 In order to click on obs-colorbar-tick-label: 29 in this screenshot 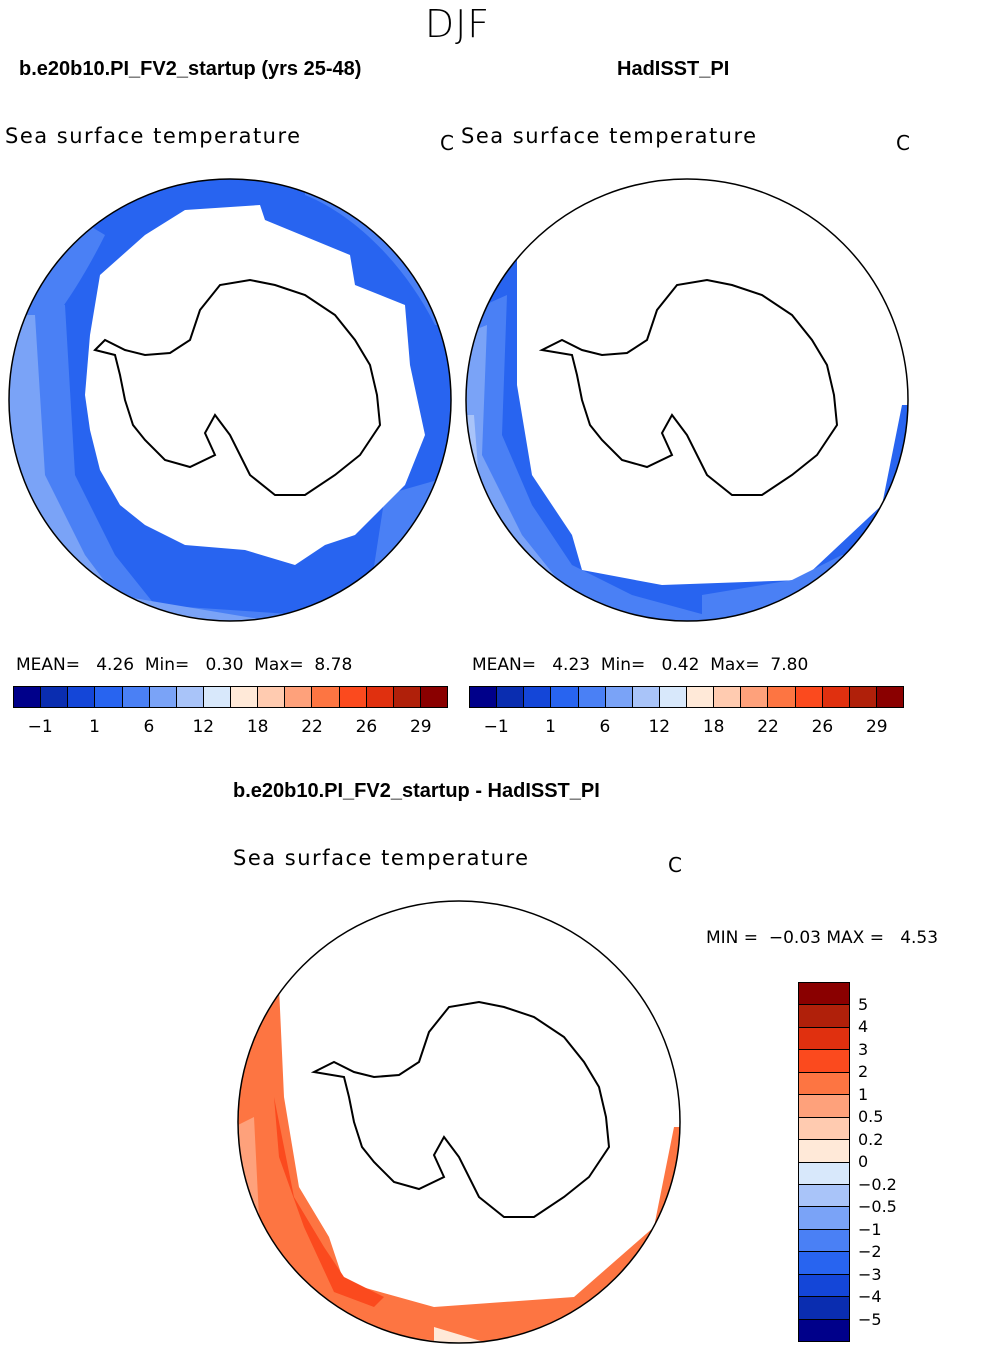, I will do `click(876, 727)`.